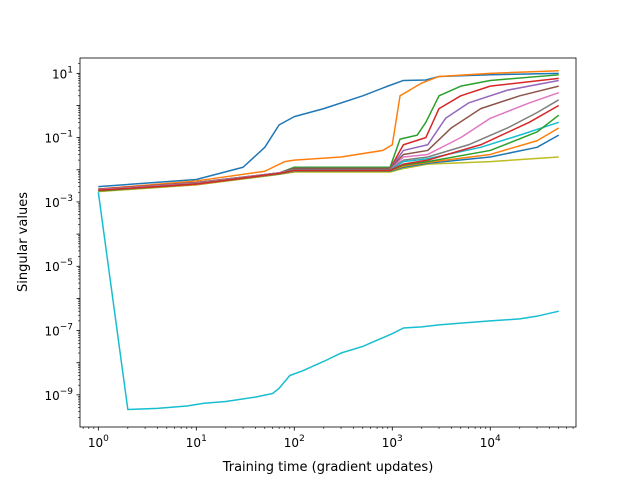 The image size is (640, 485). Describe the element at coordinates (23, 242) in the screenshot. I see `y-axis-label: Singular values` at that location.